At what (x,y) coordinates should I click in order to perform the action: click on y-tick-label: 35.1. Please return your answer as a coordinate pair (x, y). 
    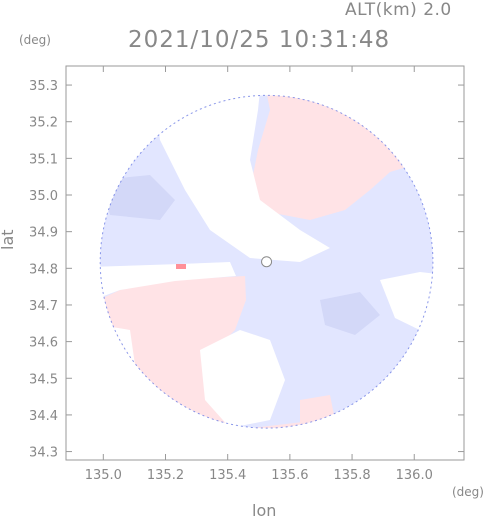
    Looking at the image, I should click on (43, 159).